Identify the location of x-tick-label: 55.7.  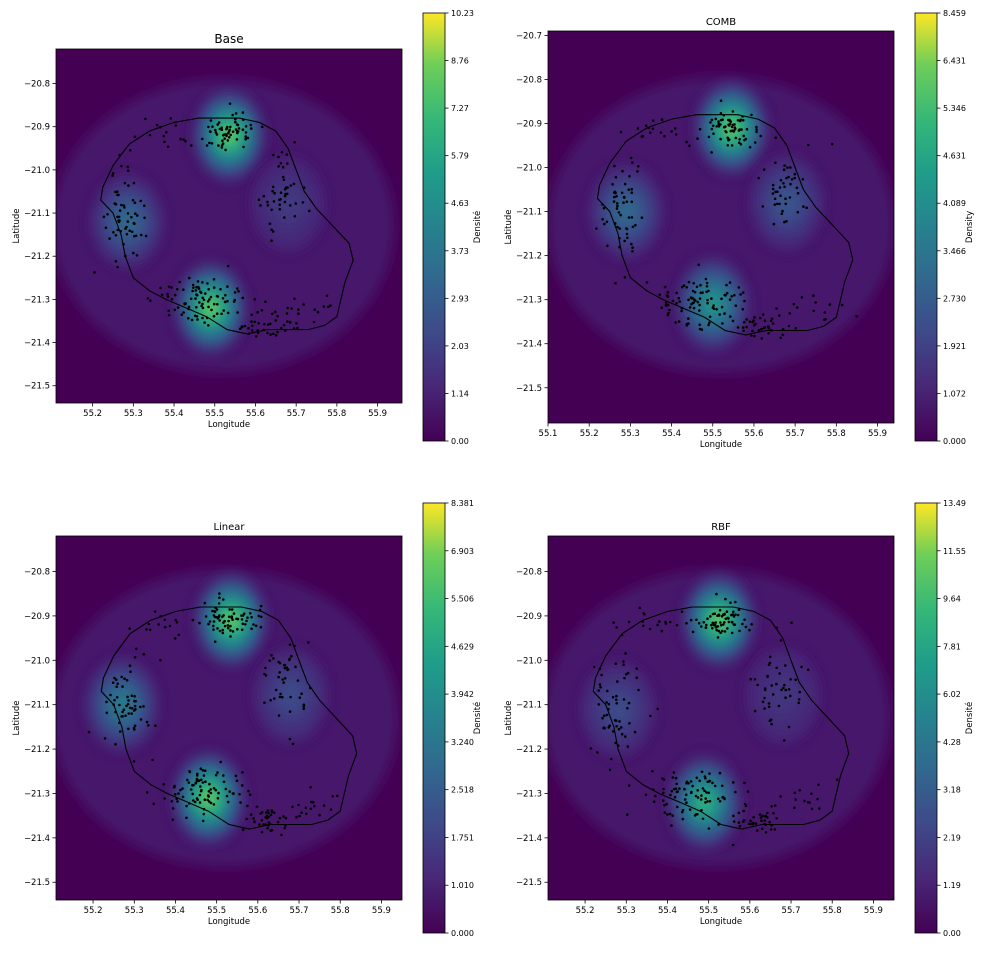
(791, 911).